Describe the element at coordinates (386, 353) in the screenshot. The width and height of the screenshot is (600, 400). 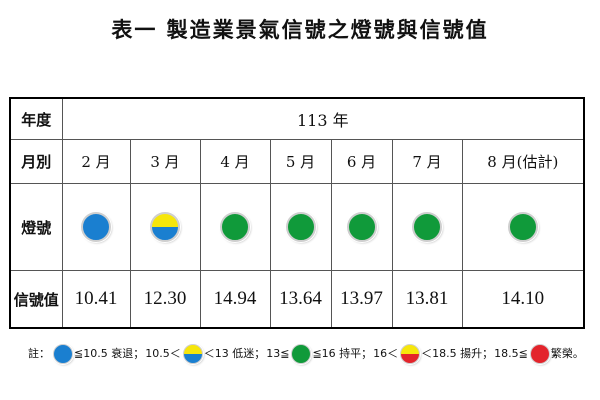
I see `legend-pre: 16＜` at that location.